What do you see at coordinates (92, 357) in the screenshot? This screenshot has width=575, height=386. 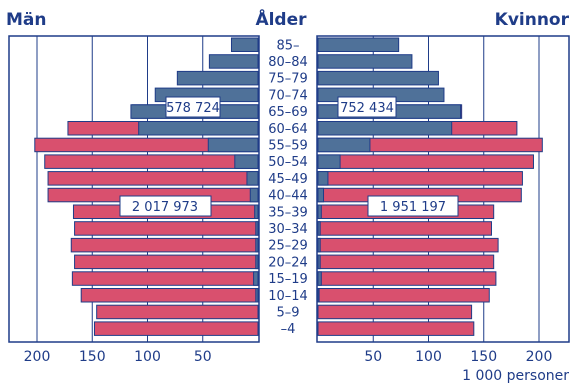 I see `tick-label-men: 150` at bounding box center [92, 357].